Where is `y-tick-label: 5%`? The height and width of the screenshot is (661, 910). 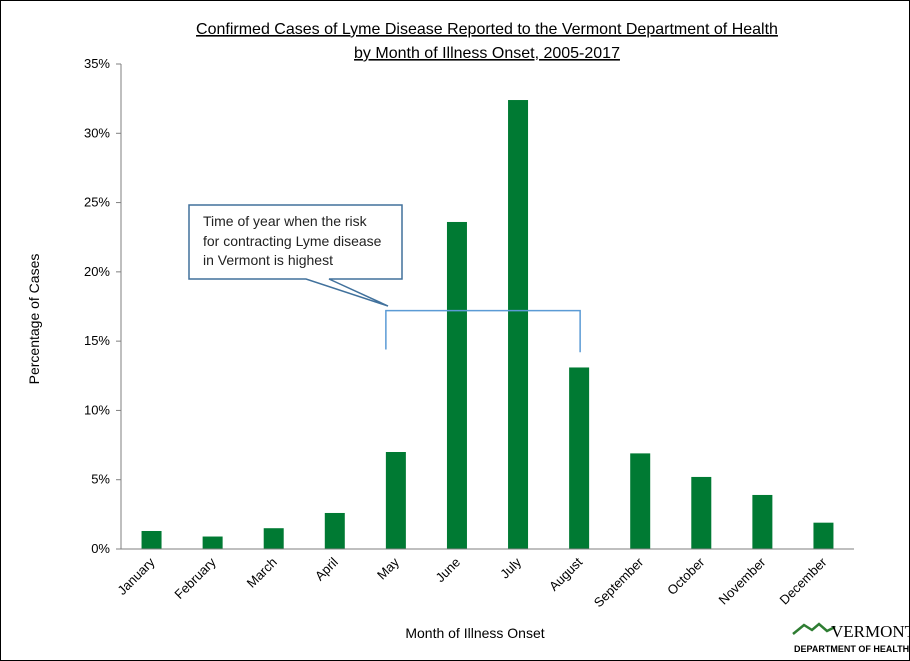 y-tick-label: 5% is located at coordinates (100, 479).